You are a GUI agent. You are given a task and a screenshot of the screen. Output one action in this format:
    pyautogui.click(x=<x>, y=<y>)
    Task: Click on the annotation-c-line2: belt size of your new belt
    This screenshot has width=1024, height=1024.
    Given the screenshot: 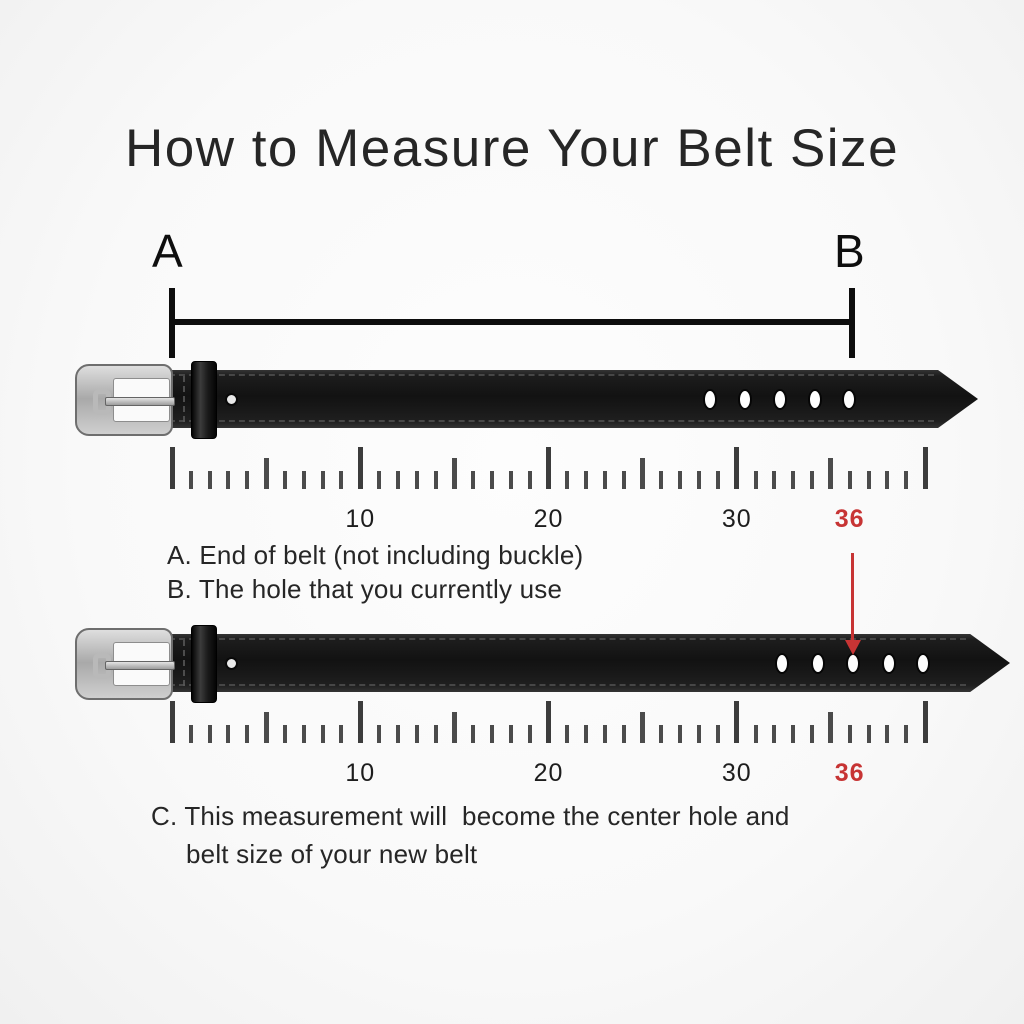 What is the action you would take?
    pyautogui.click(x=332, y=854)
    